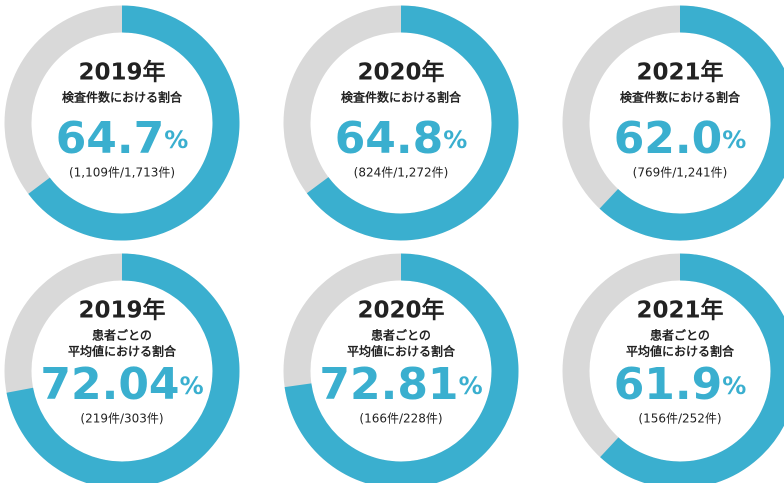 Image resolution: width=784 pixels, height=483 pixels. What do you see at coordinates (680, 173) in the screenshot?
I see `donut-note: (769件/1,241件)` at bounding box center [680, 173].